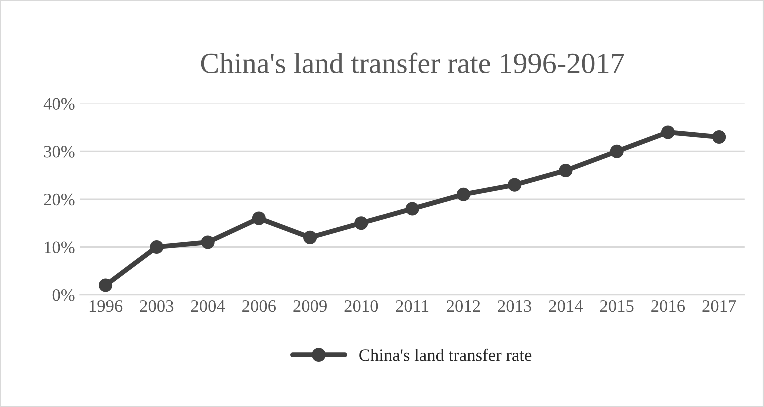 Image resolution: width=764 pixels, height=407 pixels. Describe the element at coordinates (59, 152) in the screenshot. I see `y-tick-label: 30%` at that location.